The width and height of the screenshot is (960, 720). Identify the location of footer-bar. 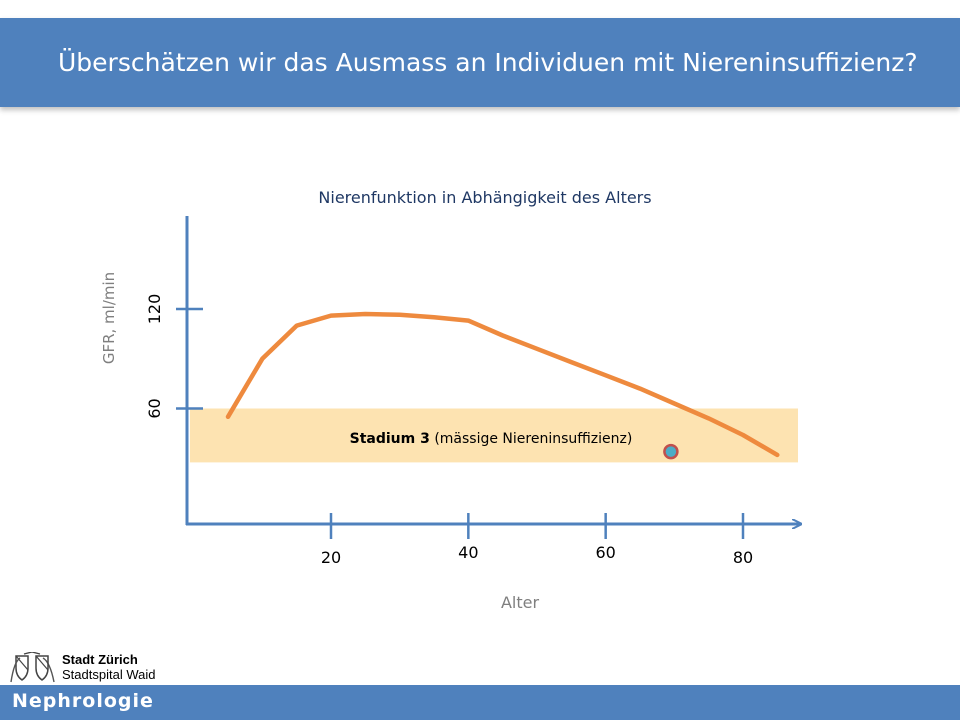
(480, 702).